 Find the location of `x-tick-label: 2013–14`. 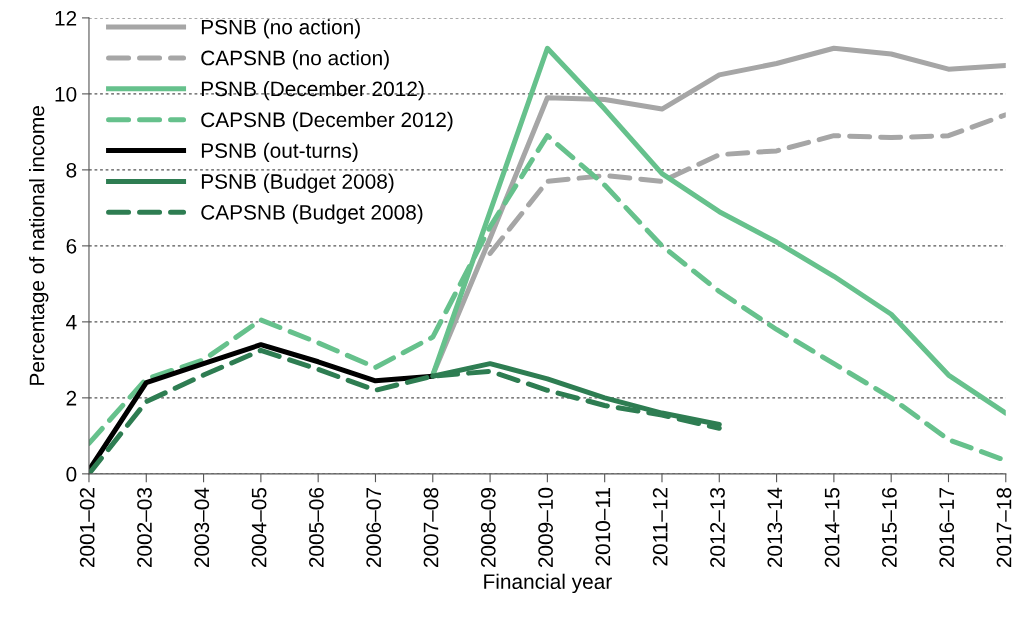

x-tick-label: 2013–14 is located at coordinates (775, 527).